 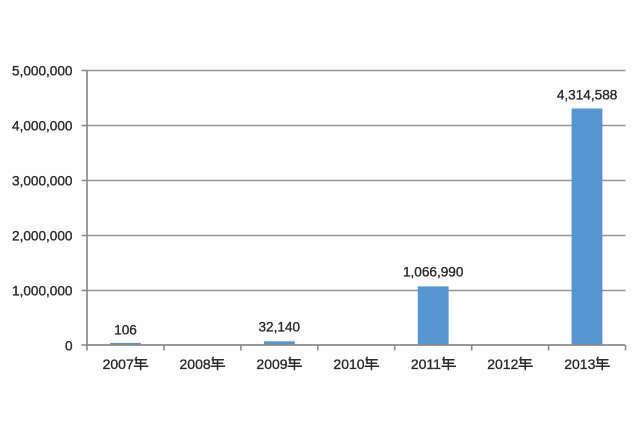 I want to click on svg-text: 1,066,990, so click(x=433, y=271).